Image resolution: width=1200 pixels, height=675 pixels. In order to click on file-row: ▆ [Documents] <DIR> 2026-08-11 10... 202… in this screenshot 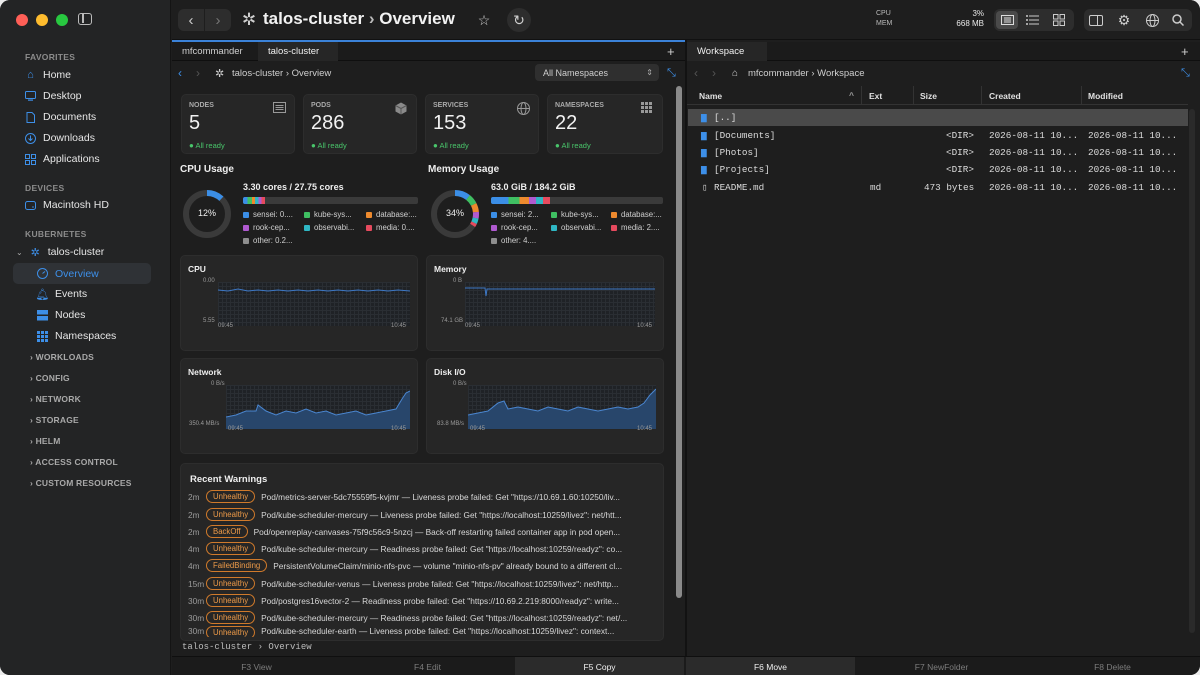, I will do `click(939, 135)`.